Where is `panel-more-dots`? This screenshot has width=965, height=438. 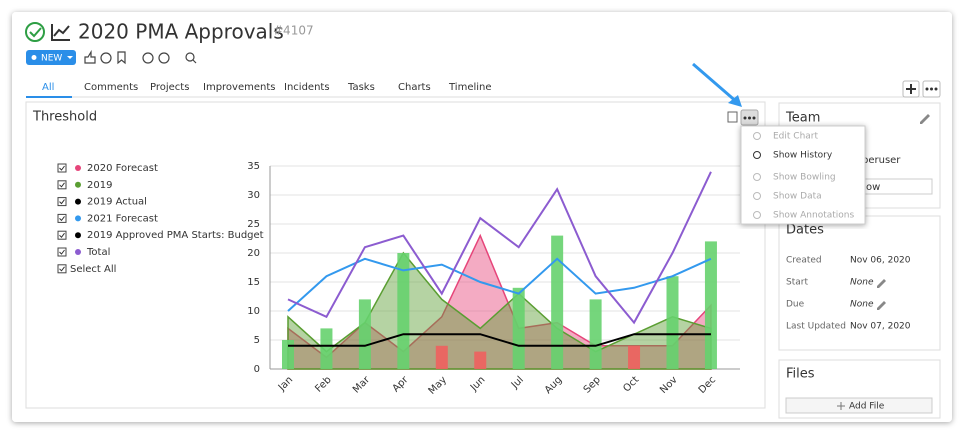
panel-more-dots is located at coordinates (749, 118).